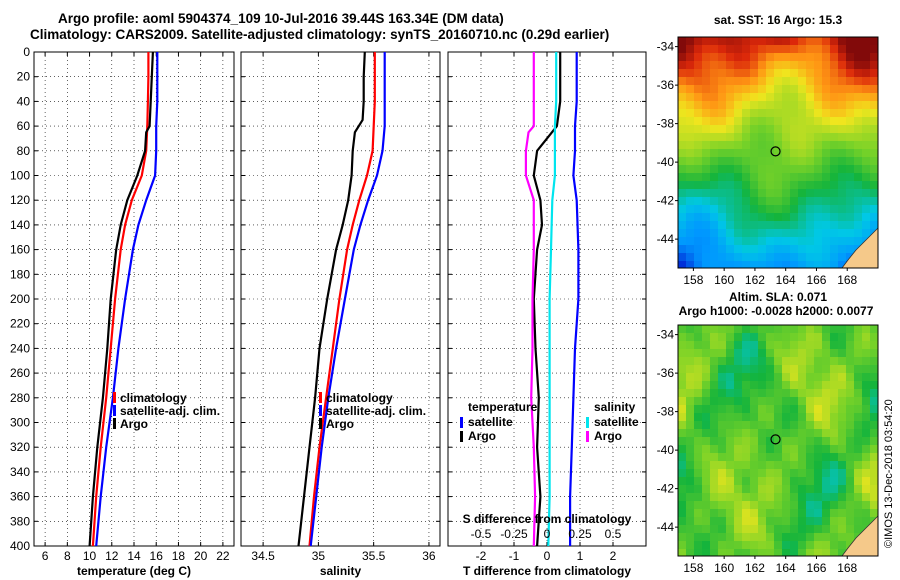 The height and width of the screenshot is (580, 900). I want to click on y-tick-label: 180, so click(20, 274).